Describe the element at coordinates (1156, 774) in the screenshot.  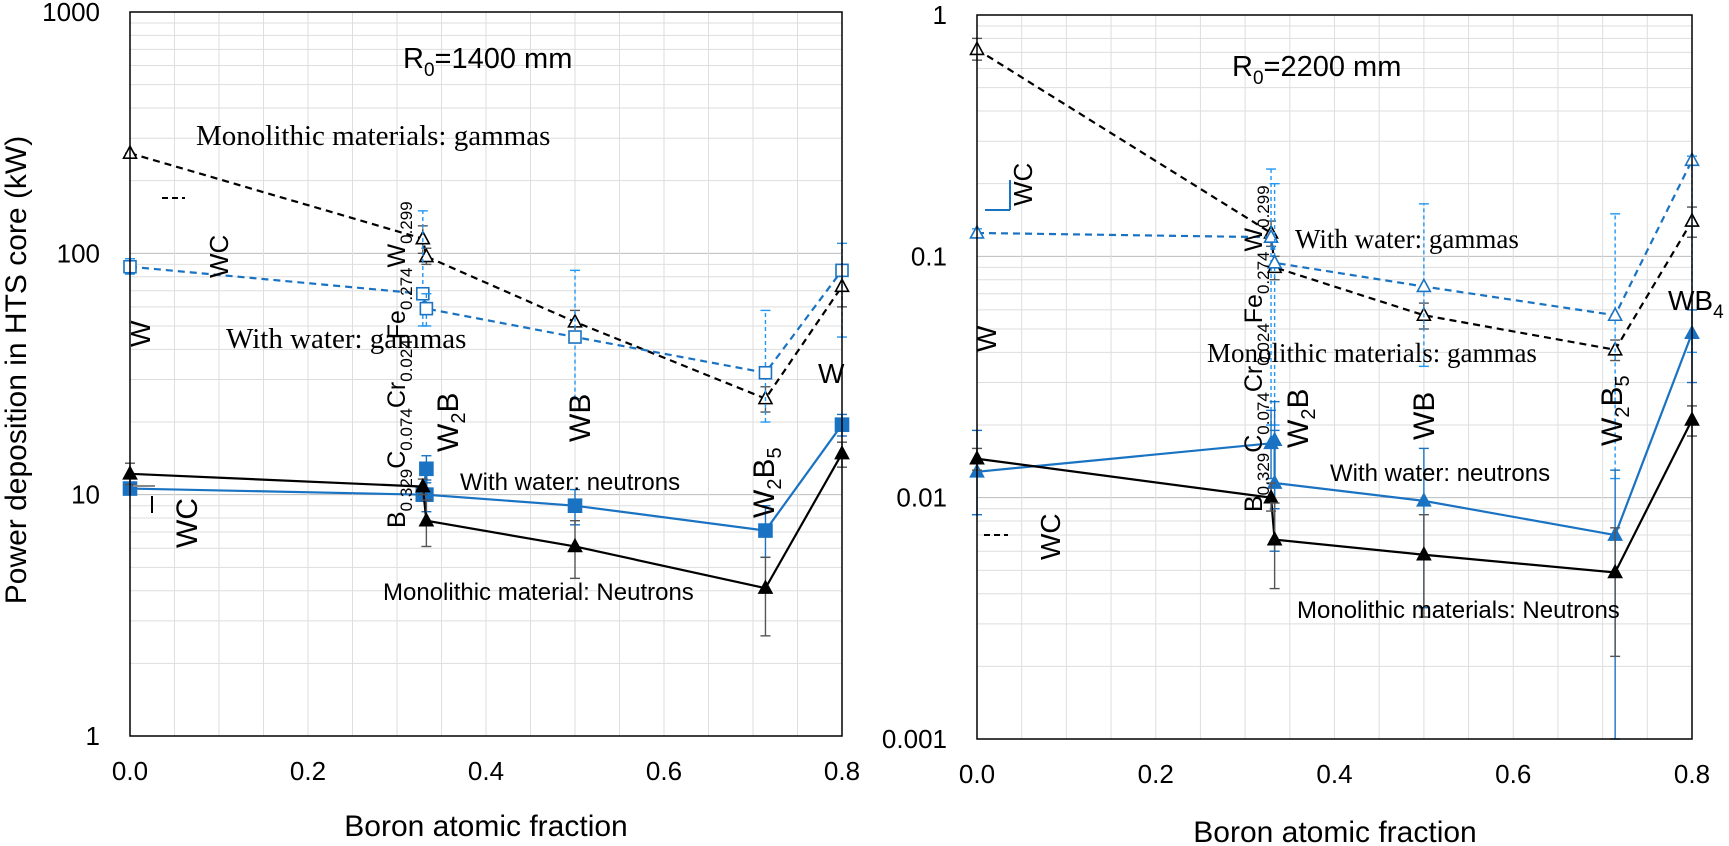
I see `right-x-tick-label: 0.2` at that location.